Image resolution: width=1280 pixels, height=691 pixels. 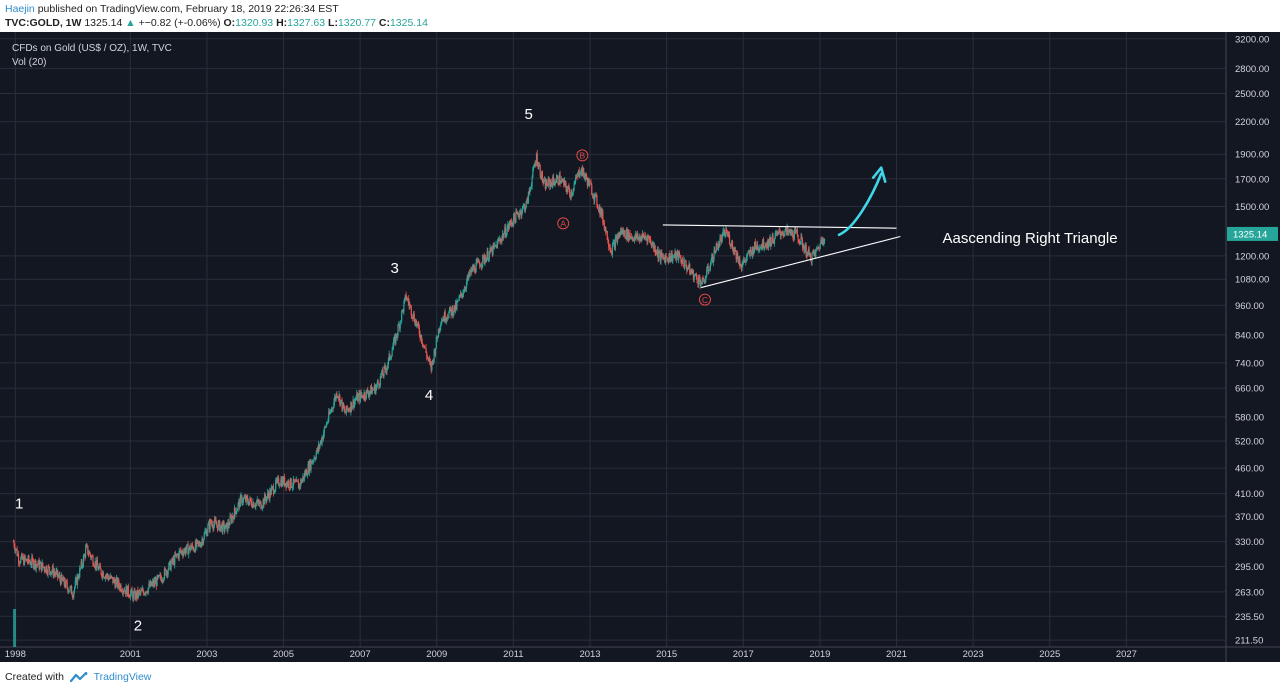 What do you see at coordinates (1252, 256) in the screenshot?
I see `price-axis-label: 1200.00` at bounding box center [1252, 256].